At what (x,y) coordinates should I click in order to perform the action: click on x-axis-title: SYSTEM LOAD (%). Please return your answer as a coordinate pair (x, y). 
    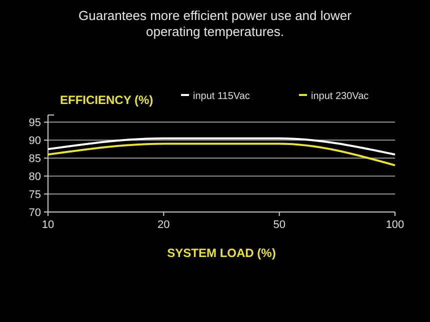
    Looking at the image, I should click on (221, 253).